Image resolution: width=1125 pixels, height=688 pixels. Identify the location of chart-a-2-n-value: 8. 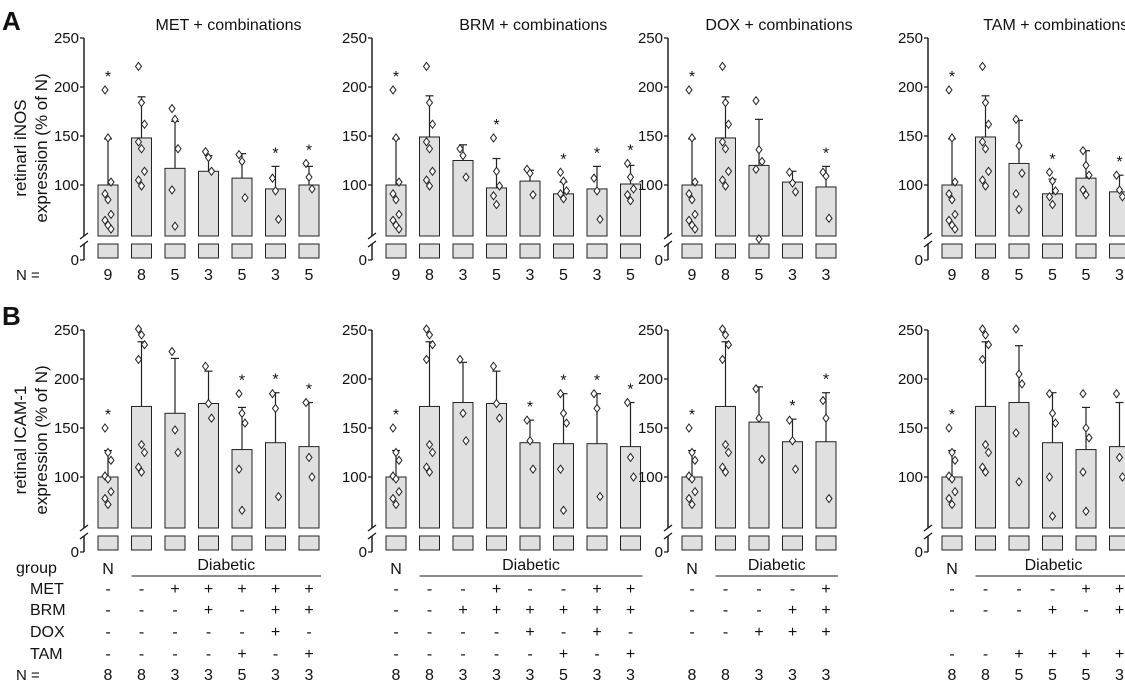
(429, 275).